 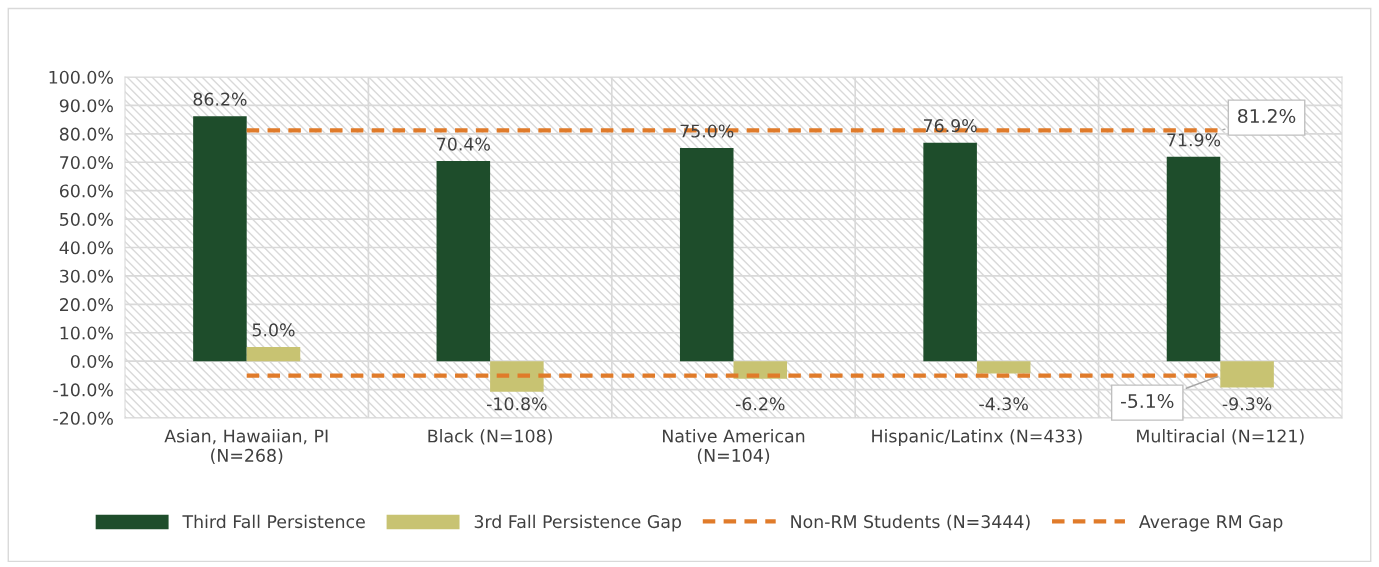 What do you see at coordinates (578, 523) in the screenshot?
I see `legend-label: 3rd Fall Persistence Gap` at bounding box center [578, 523].